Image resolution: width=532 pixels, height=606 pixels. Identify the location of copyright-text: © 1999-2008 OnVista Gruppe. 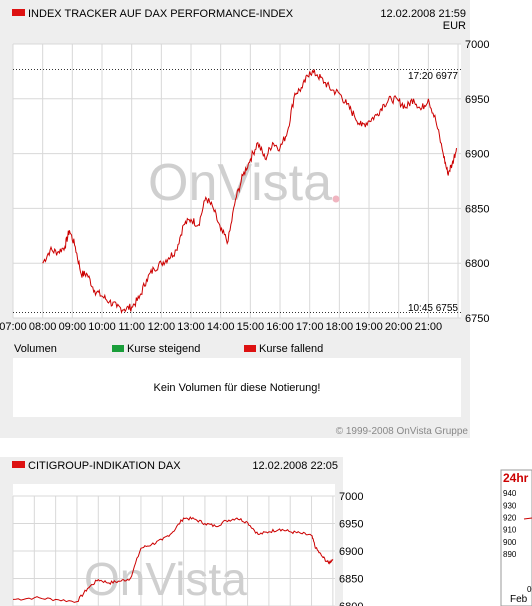
(402, 431).